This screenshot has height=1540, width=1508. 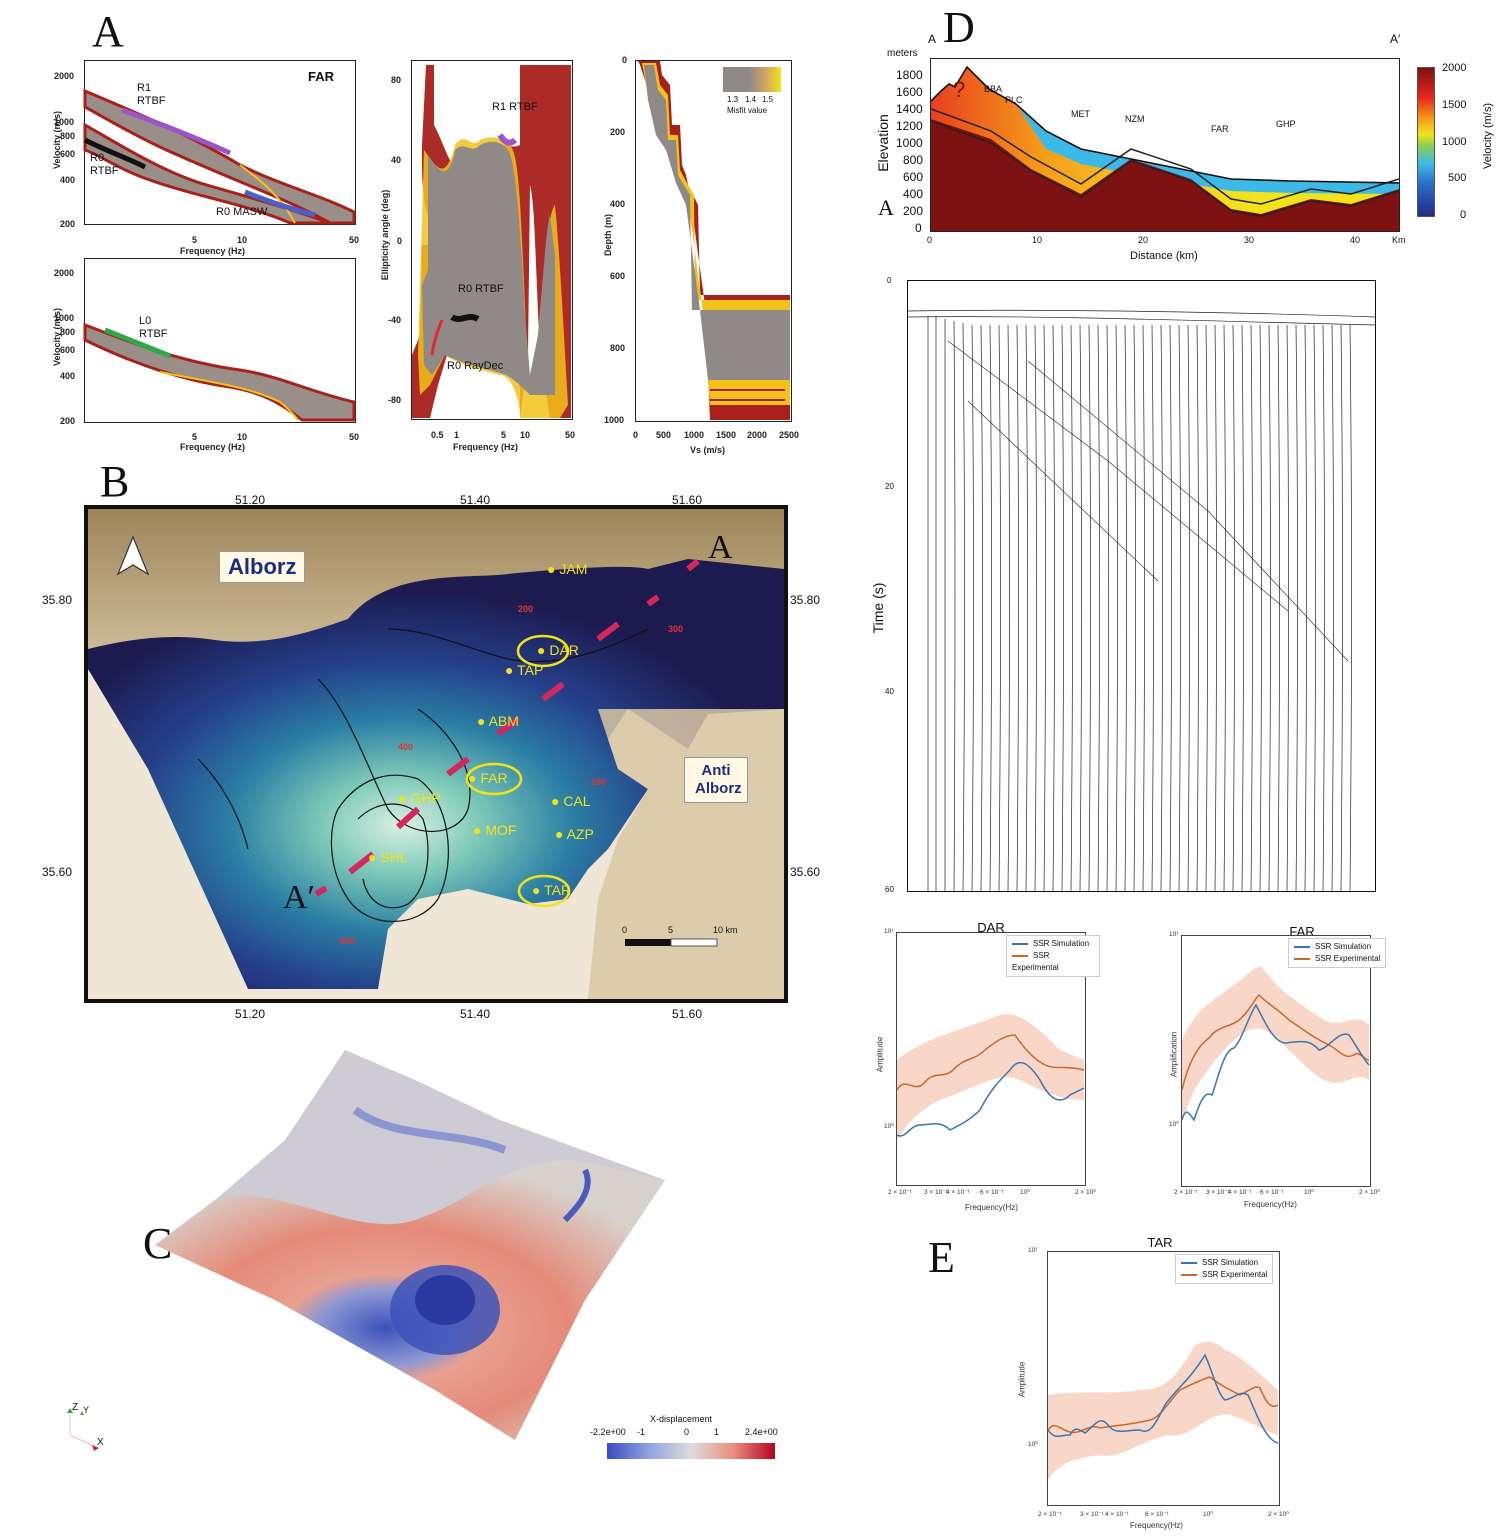 I want to click on station-jam: ● JAM, so click(x=567, y=569).